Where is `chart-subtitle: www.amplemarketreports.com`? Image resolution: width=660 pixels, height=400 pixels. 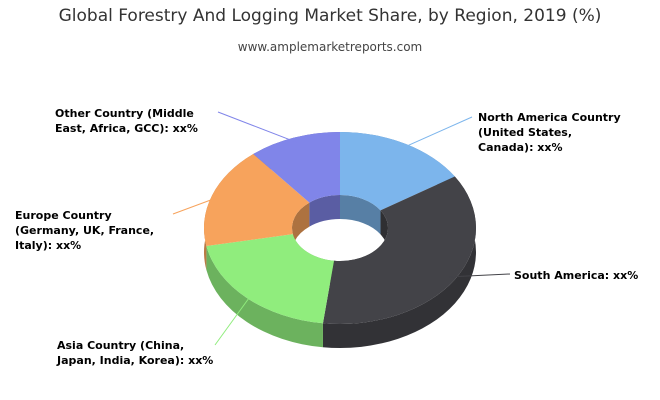 chart-subtitle: www.amplemarketreports.com is located at coordinates (330, 47).